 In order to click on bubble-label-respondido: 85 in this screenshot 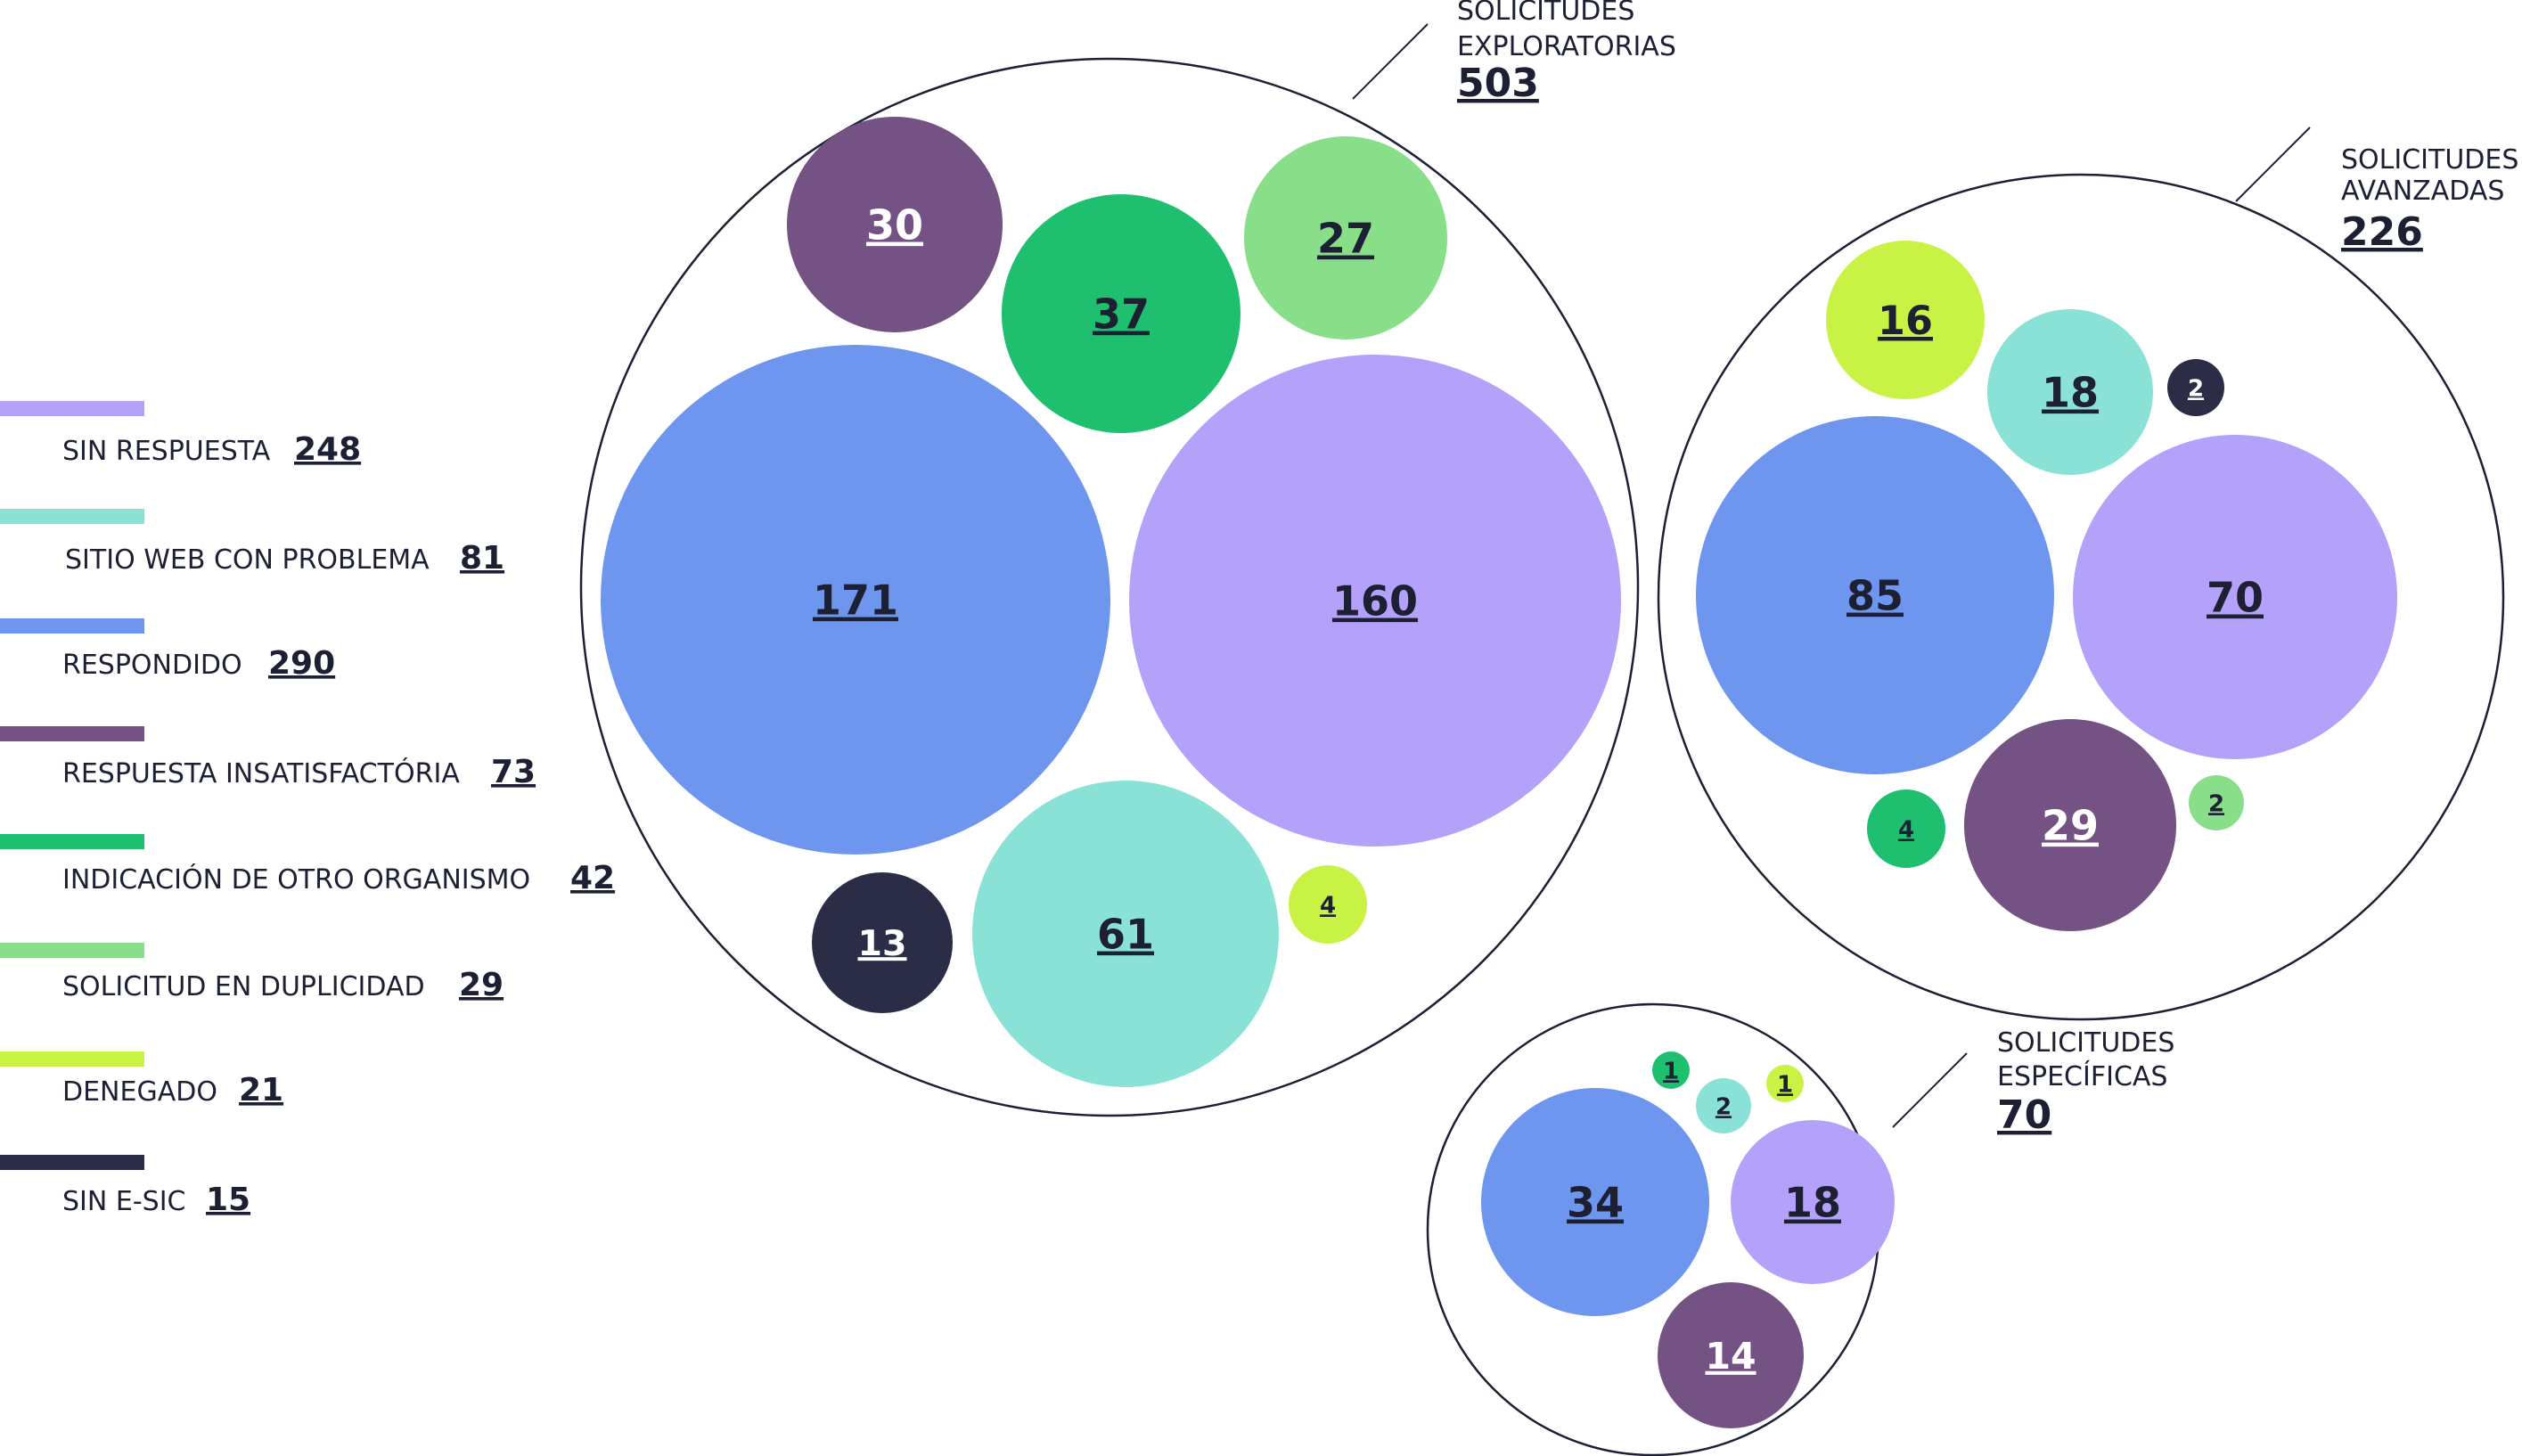, I will do `click(1875, 596)`.